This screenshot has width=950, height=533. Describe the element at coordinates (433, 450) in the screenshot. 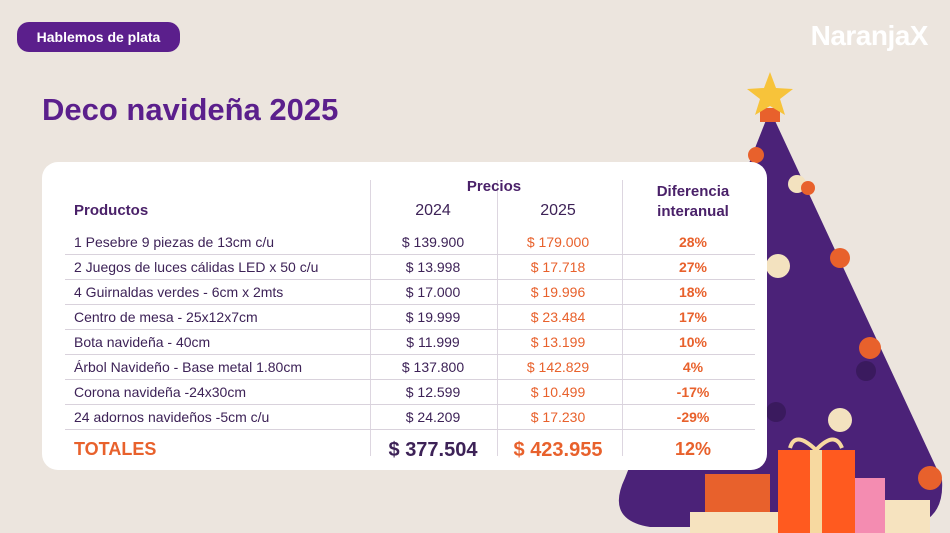

I see `total-2024: $ 377.504` at that location.